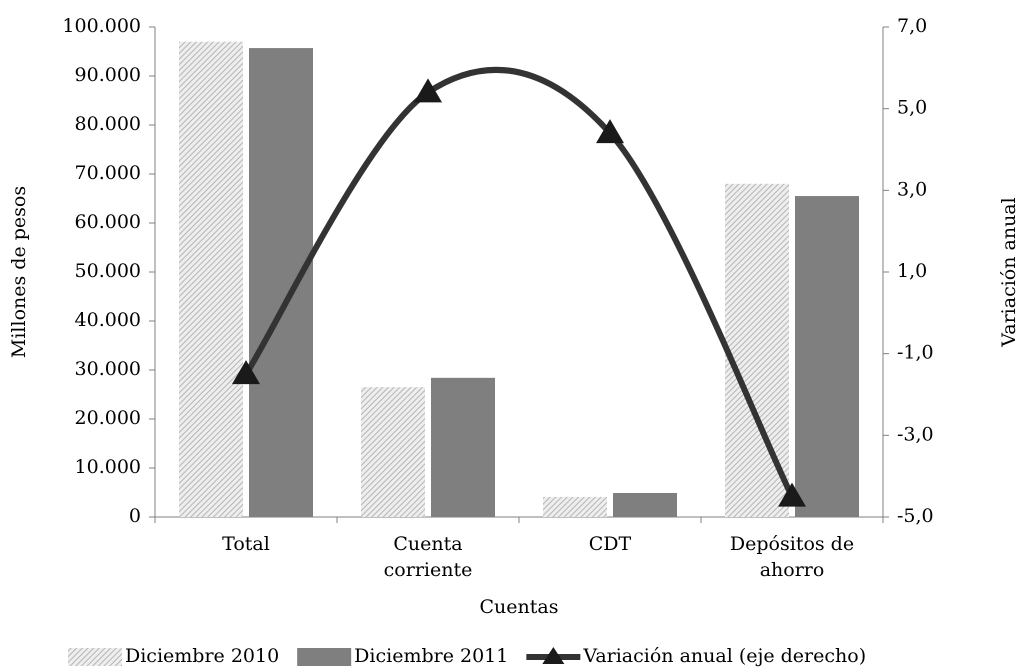  Describe the element at coordinates (108, 124) in the screenshot. I see `y-tick-label: 80.000` at that location.